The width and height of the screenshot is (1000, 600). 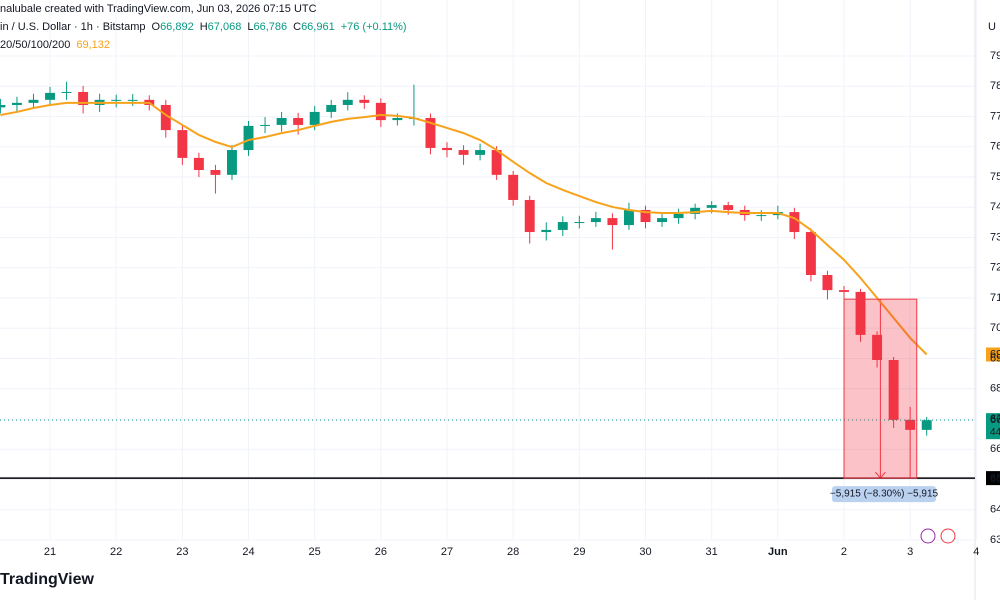 What do you see at coordinates (182, 552) in the screenshot?
I see `x-tick-label: 23` at bounding box center [182, 552].